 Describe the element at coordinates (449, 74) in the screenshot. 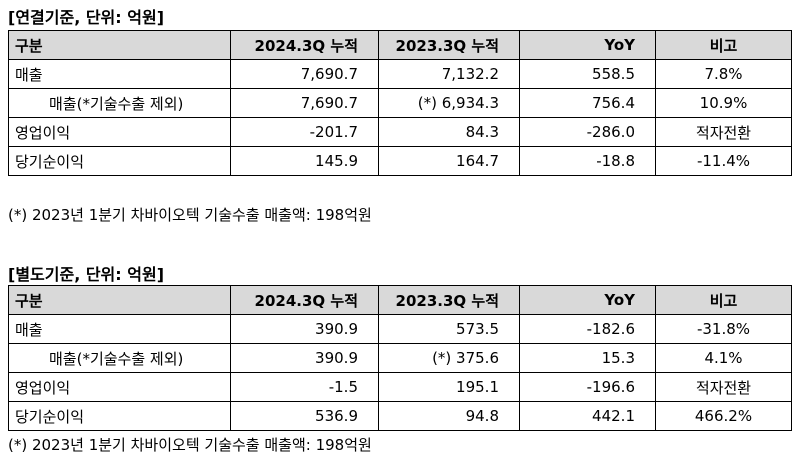

I see `cell-previous: 7,132.2` at that location.